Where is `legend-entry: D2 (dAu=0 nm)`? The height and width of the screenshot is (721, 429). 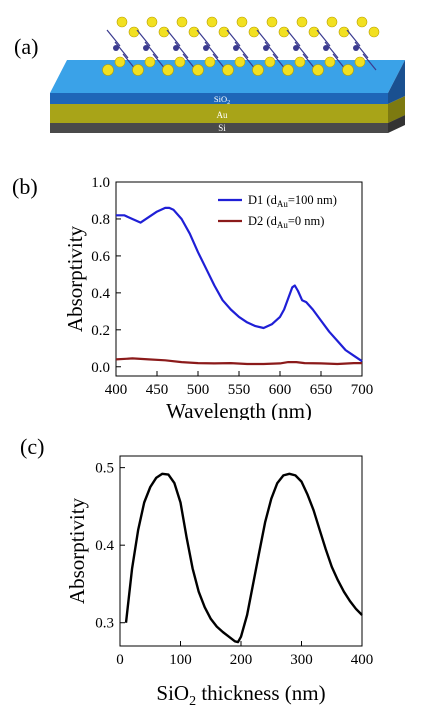
legend-entry: D2 (dAu=0 nm) is located at coordinates (286, 222).